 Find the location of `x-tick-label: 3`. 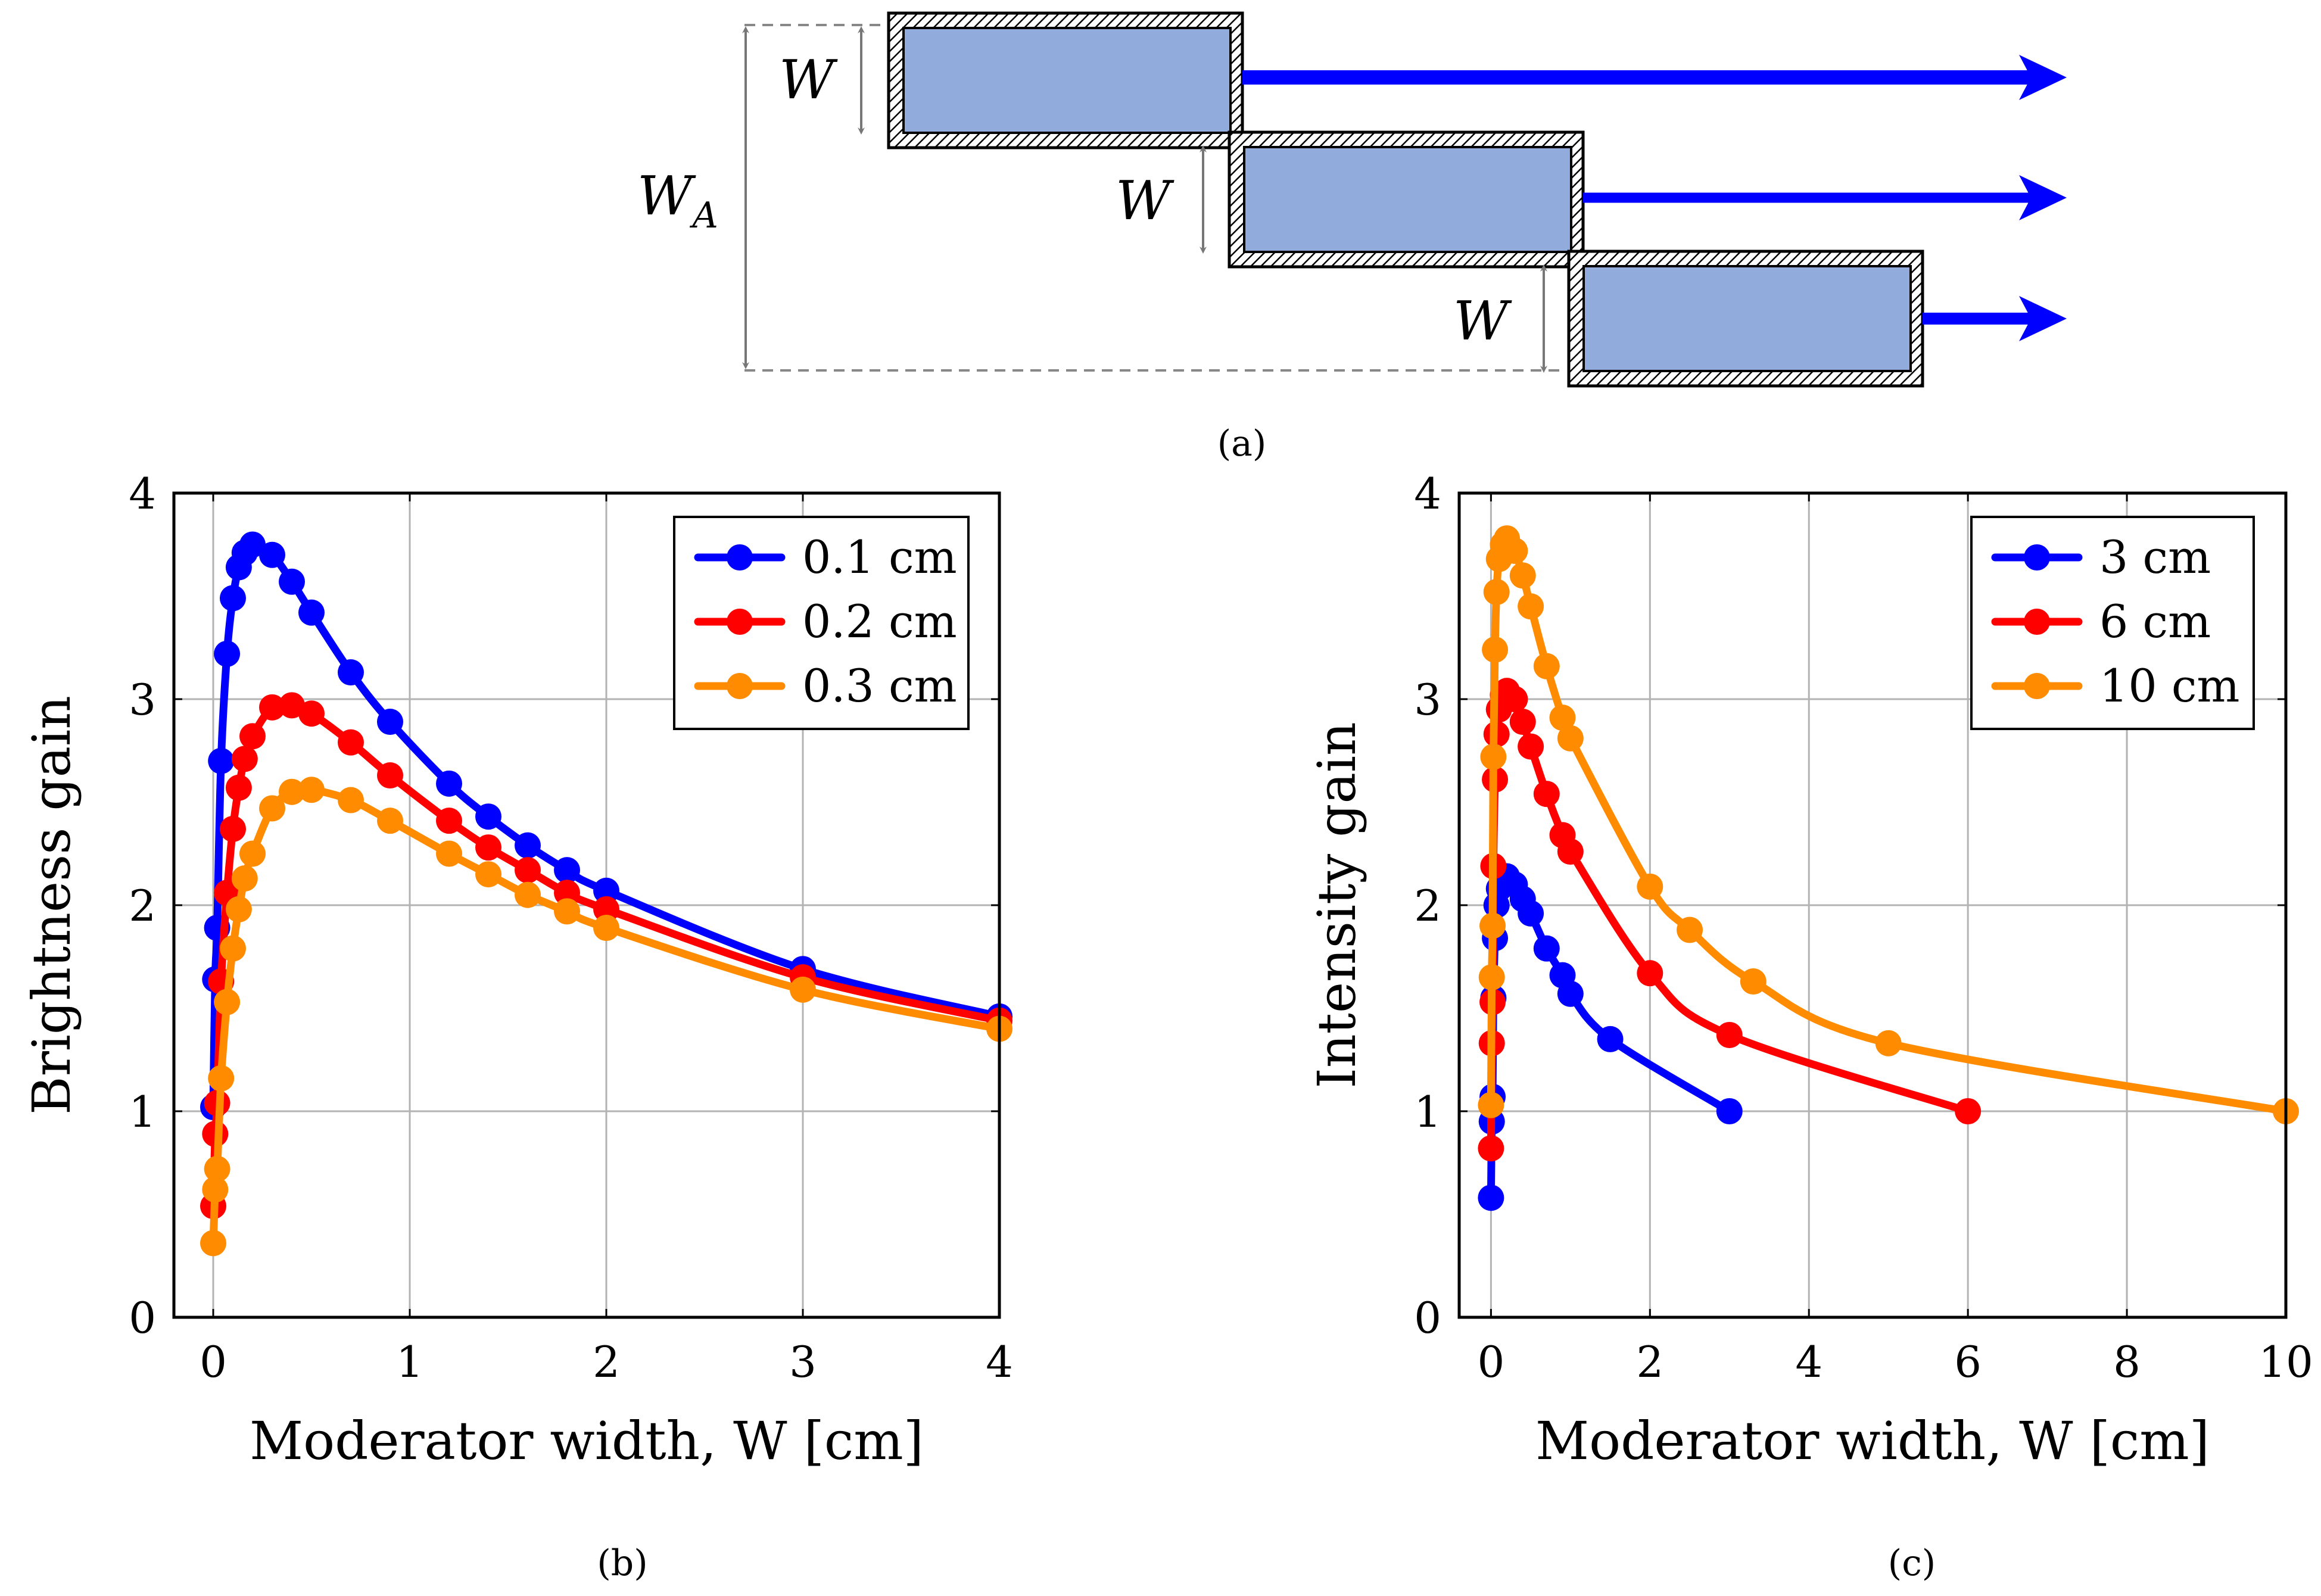

x-tick-label: 3 is located at coordinates (803, 1362).